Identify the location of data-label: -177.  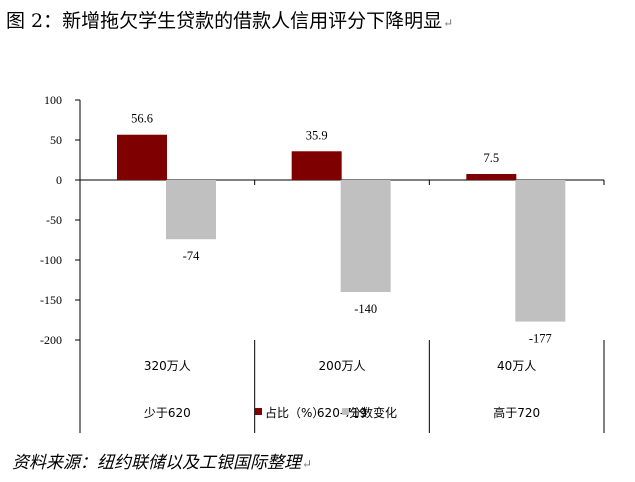
(540, 339).